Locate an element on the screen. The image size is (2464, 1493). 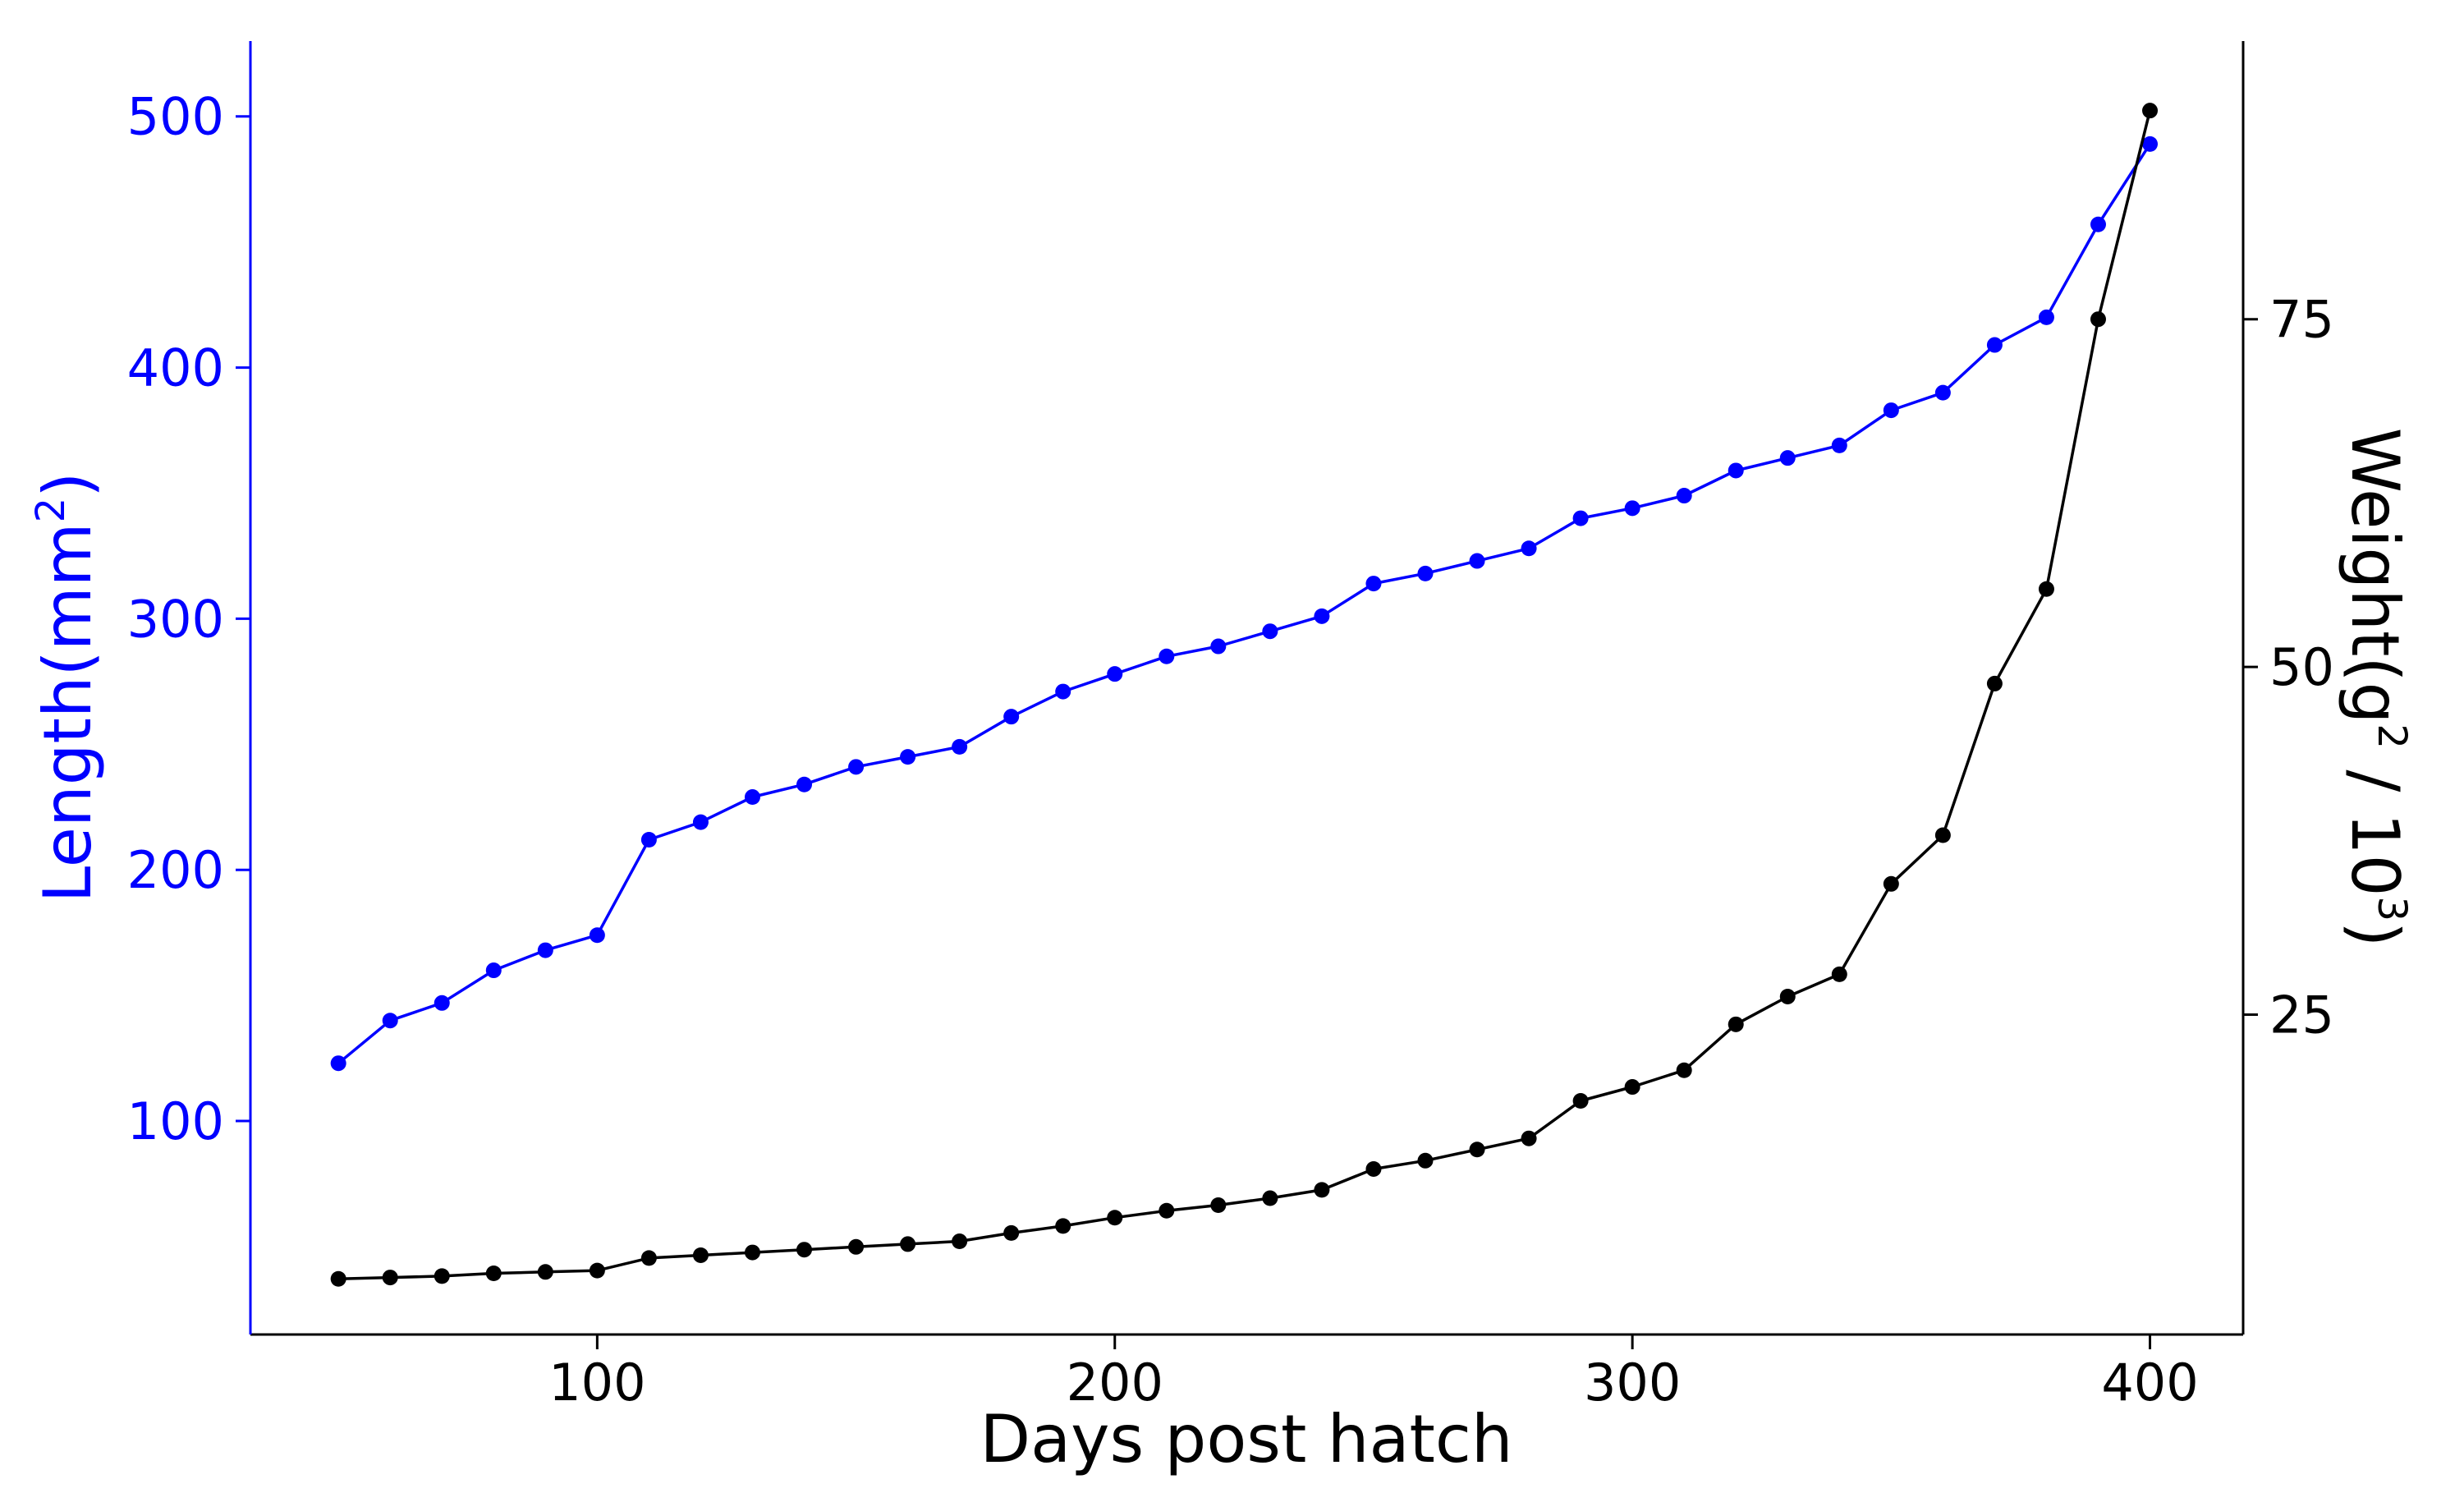
y-tick-label-left: 100 is located at coordinates (176, 1121).